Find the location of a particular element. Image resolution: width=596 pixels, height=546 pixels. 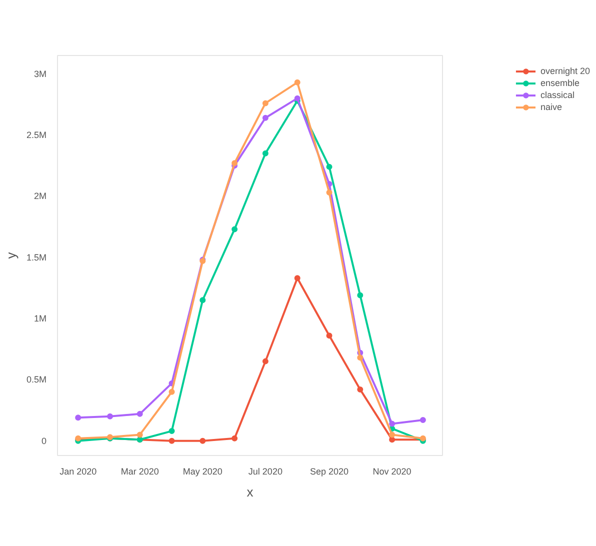

y-tick-label: 3M is located at coordinates (40, 73).